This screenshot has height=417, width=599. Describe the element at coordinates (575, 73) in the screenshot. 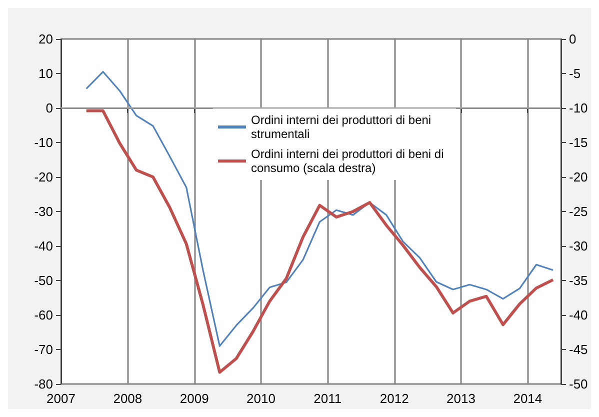

I see `y2-tick-label: -5` at that location.